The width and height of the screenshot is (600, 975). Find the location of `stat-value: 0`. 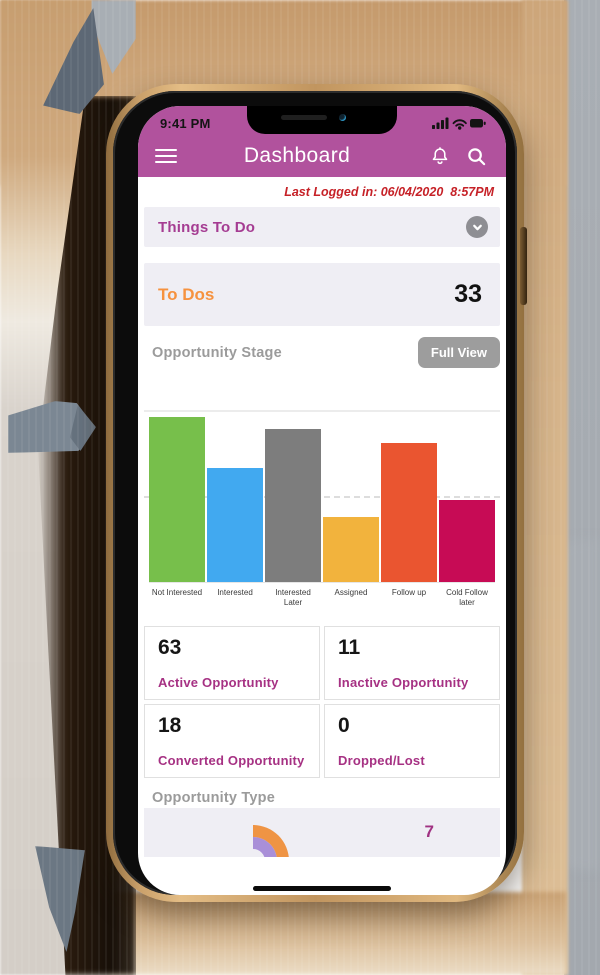

stat-value: 0 is located at coordinates (344, 725).